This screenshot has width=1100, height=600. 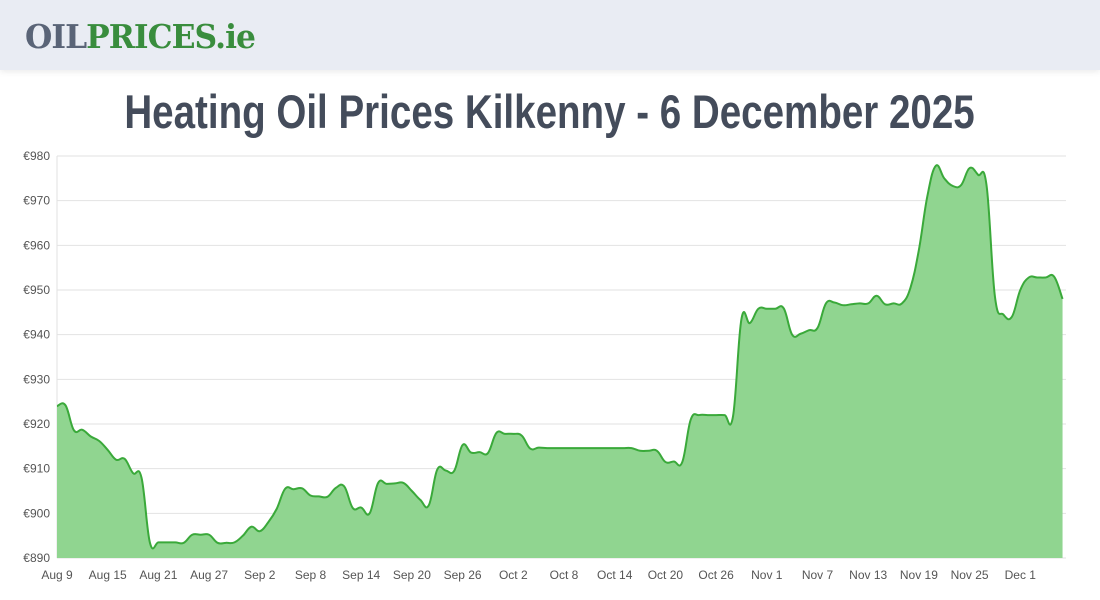 I want to click on x-tick-label: Sep 2, so click(x=260, y=575).